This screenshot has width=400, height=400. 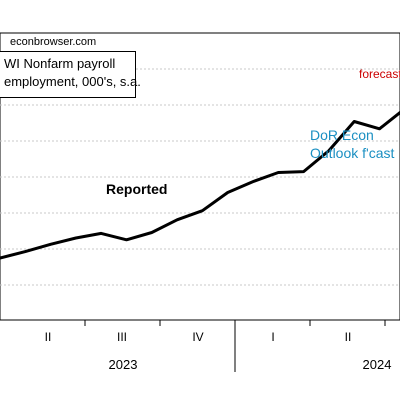 What do you see at coordinates (123, 364) in the screenshot?
I see `x-year-tick: 2023` at bounding box center [123, 364].